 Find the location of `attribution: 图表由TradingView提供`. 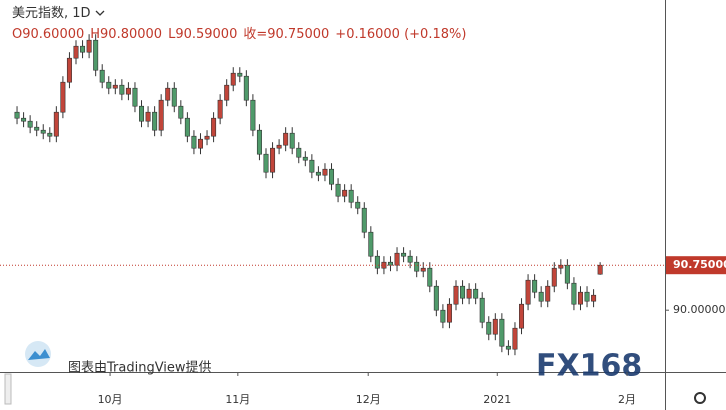

attribution: 图表由TradingView提供 is located at coordinates (140, 368).